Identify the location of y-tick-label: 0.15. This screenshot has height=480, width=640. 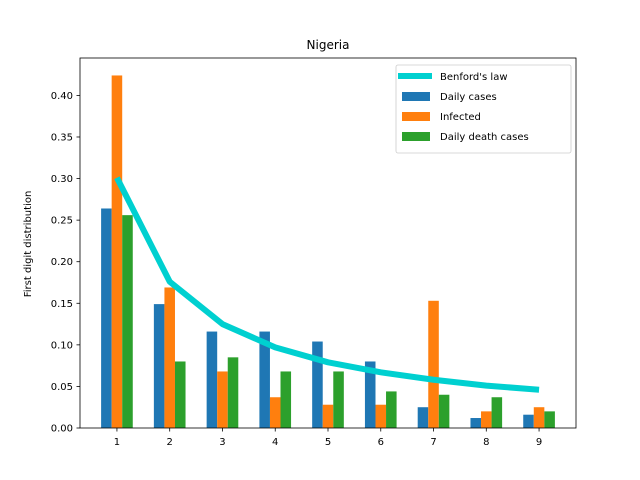
(62, 304).